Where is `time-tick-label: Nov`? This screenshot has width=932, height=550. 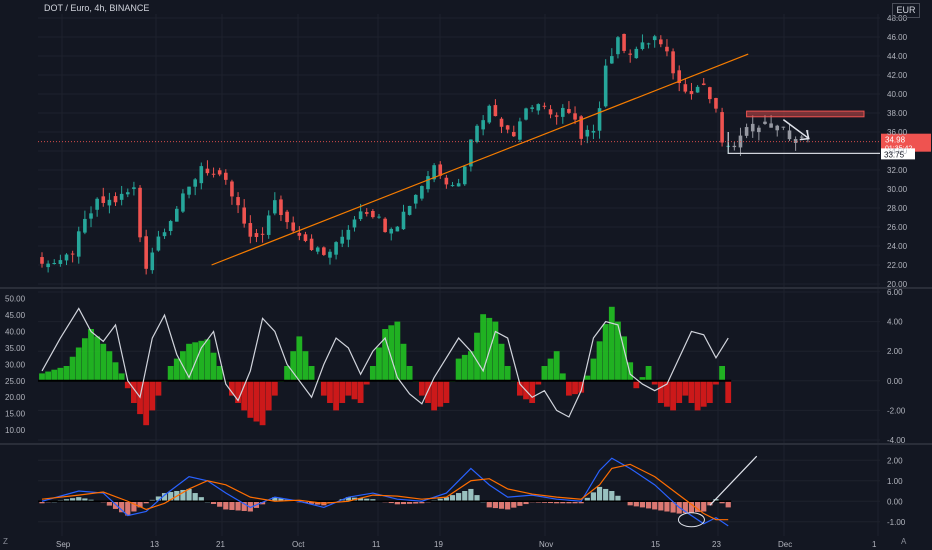 time-tick-label: Nov is located at coordinates (546, 544).